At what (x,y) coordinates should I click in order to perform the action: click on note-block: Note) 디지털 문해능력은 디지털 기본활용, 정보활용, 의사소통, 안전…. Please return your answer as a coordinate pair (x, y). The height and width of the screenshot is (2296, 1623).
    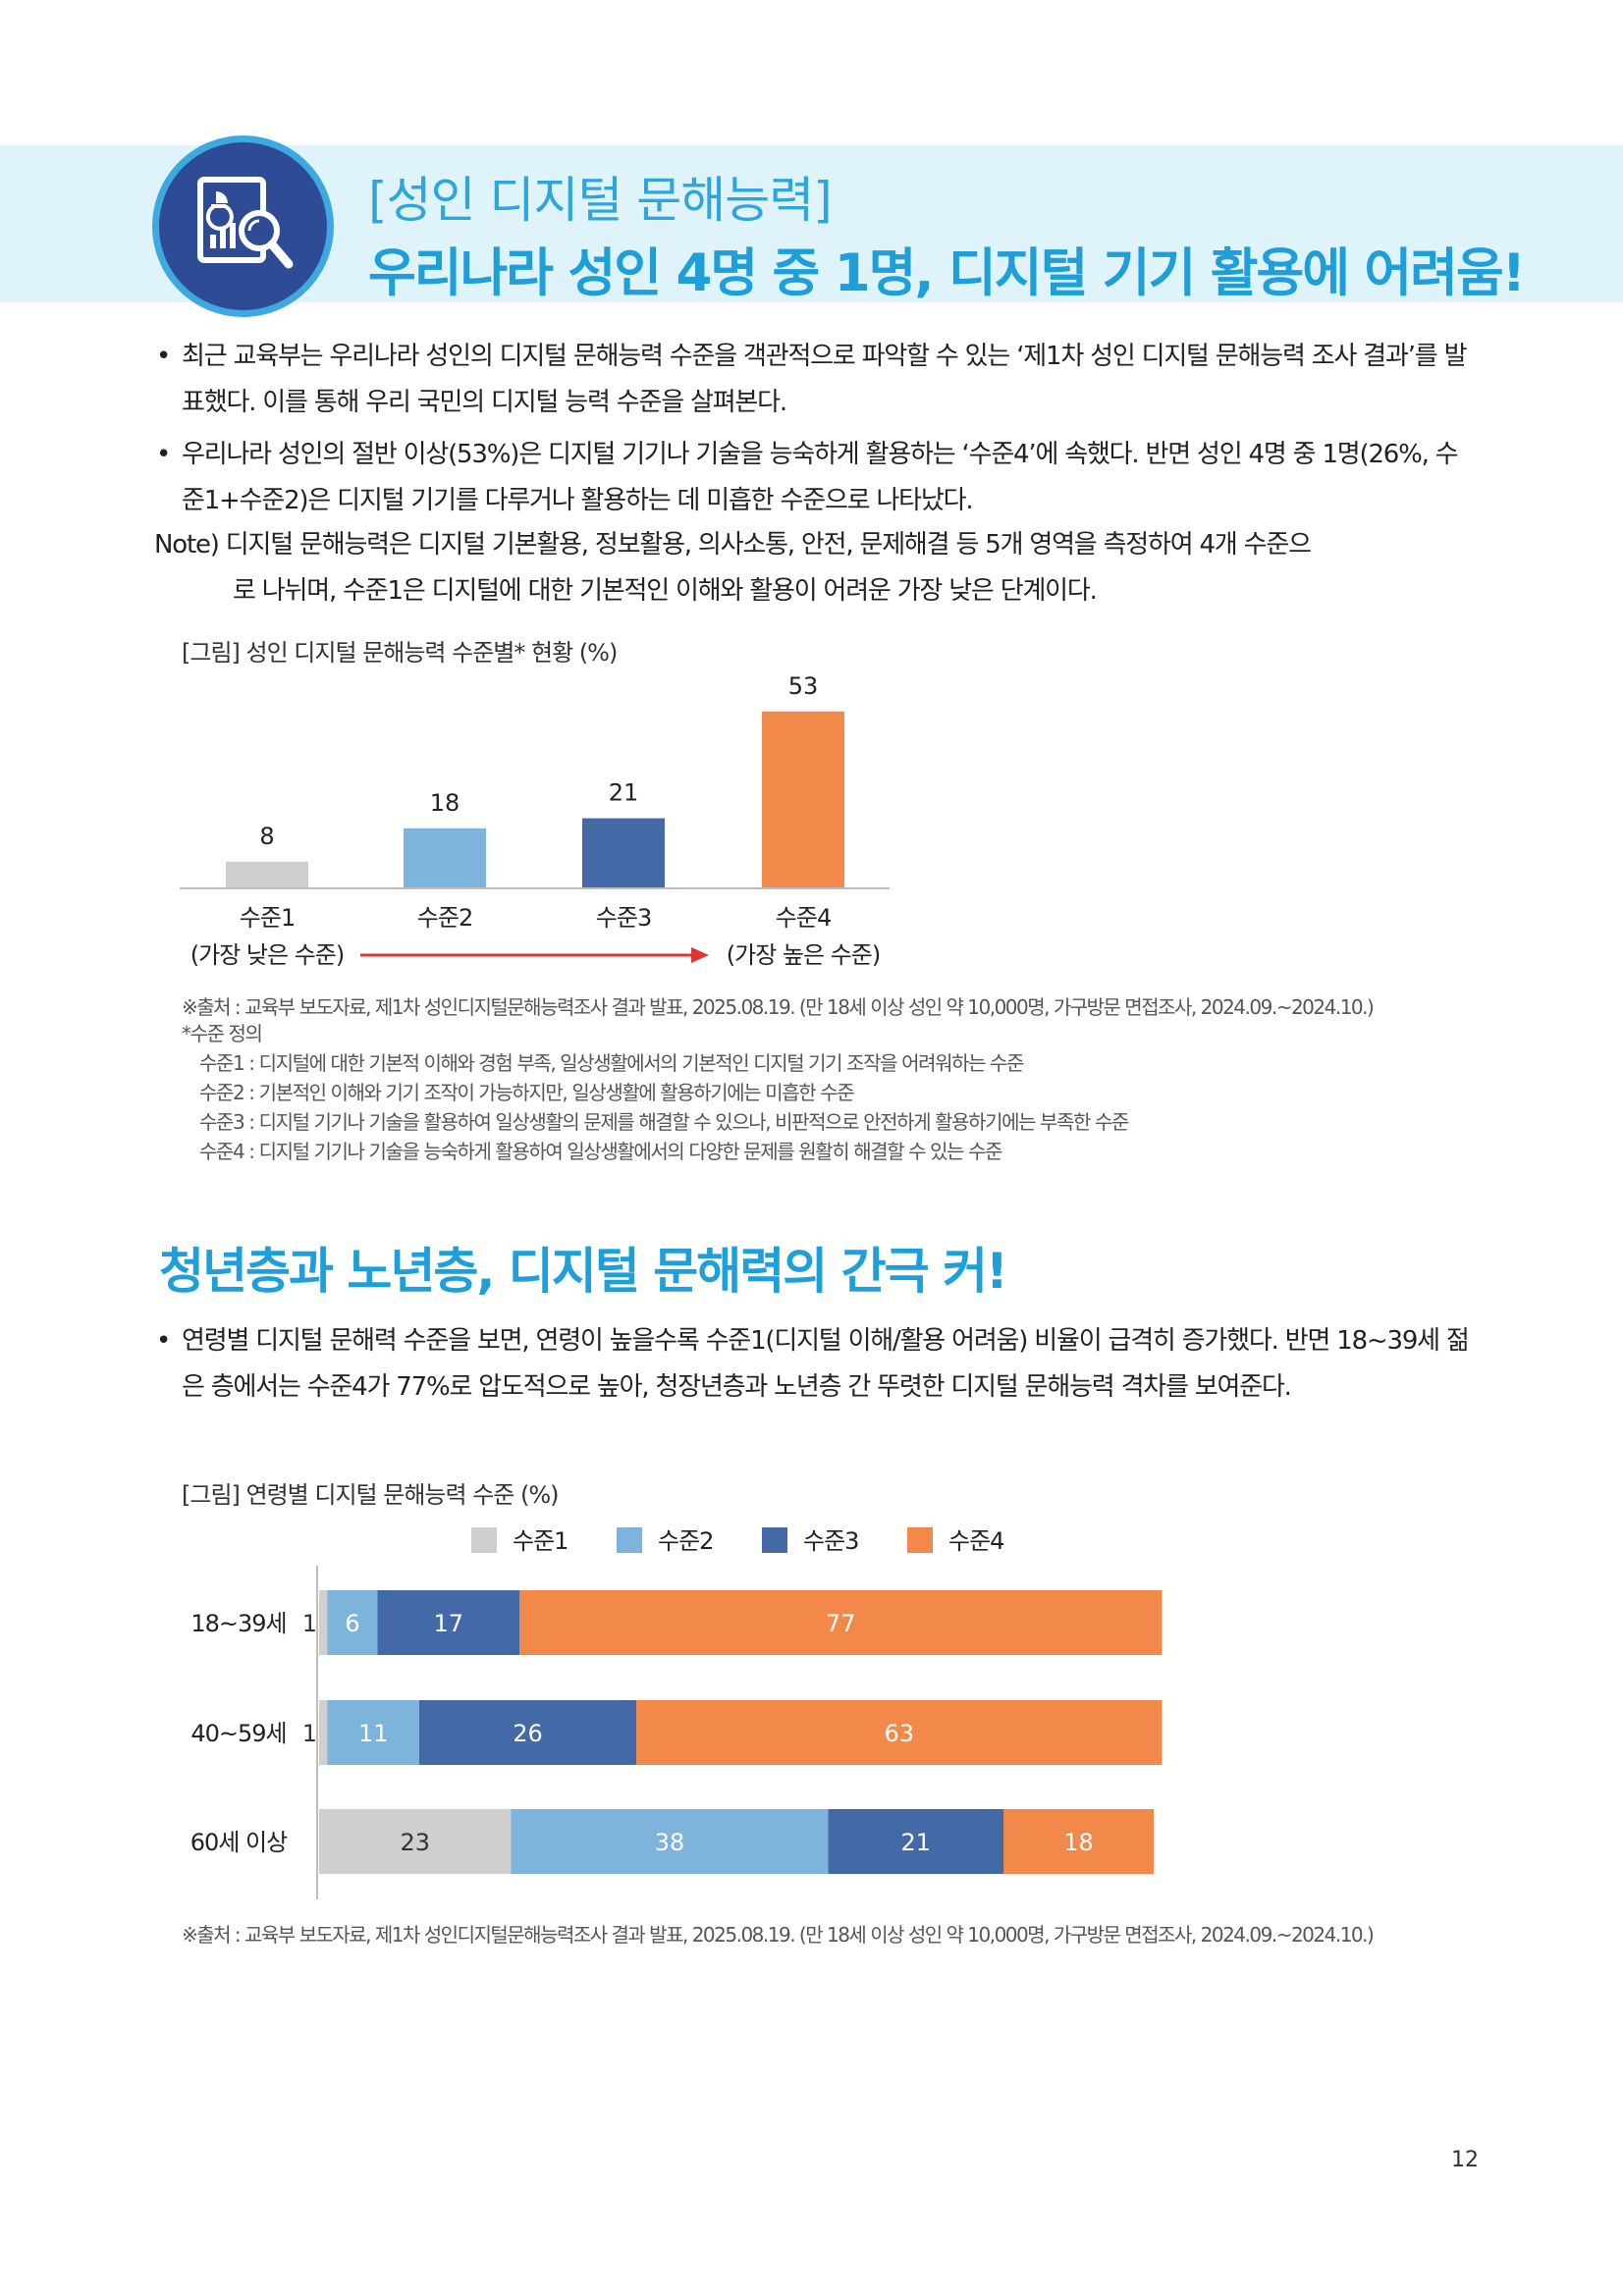
    Looking at the image, I should click on (814, 568).